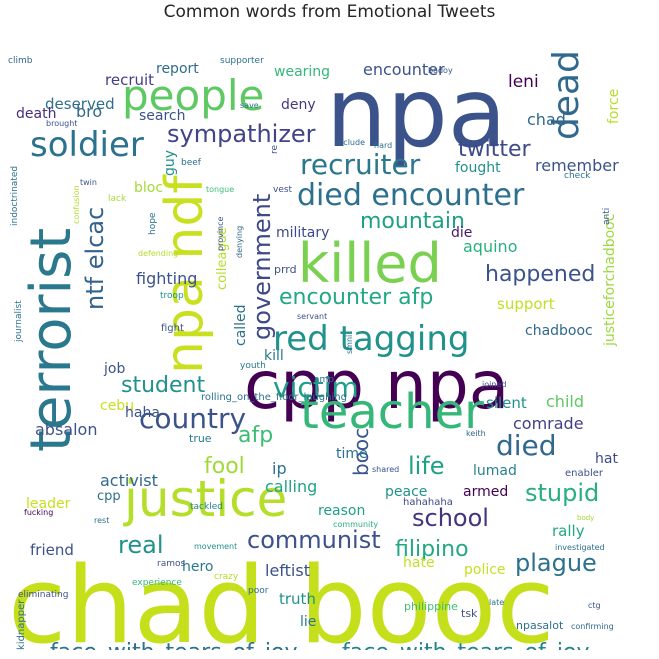 The height and width of the screenshot is (659, 659). Describe the element at coordinates (205, 499) in the screenshot. I see `word-justice: justice` at that location.